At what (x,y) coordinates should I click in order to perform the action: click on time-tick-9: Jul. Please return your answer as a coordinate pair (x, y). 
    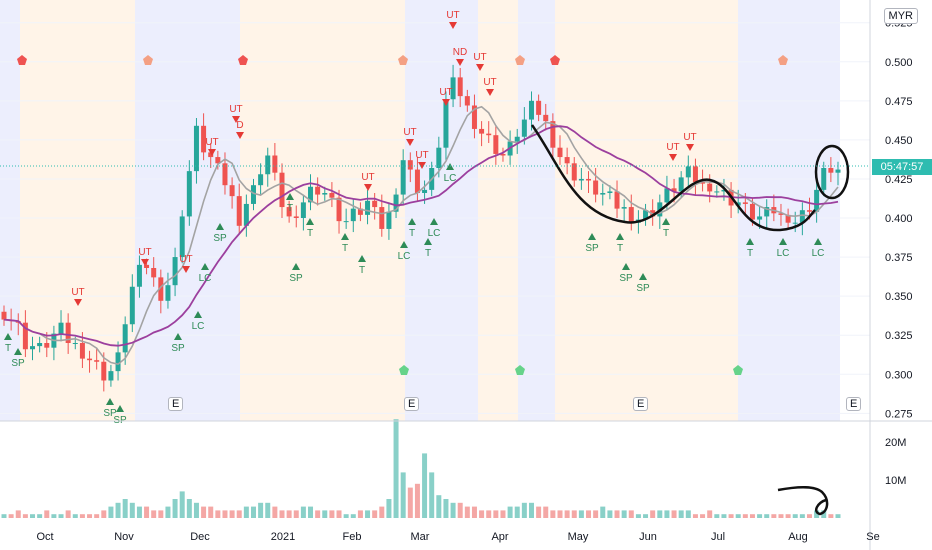
    Looking at the image, I should click on (718, 537).